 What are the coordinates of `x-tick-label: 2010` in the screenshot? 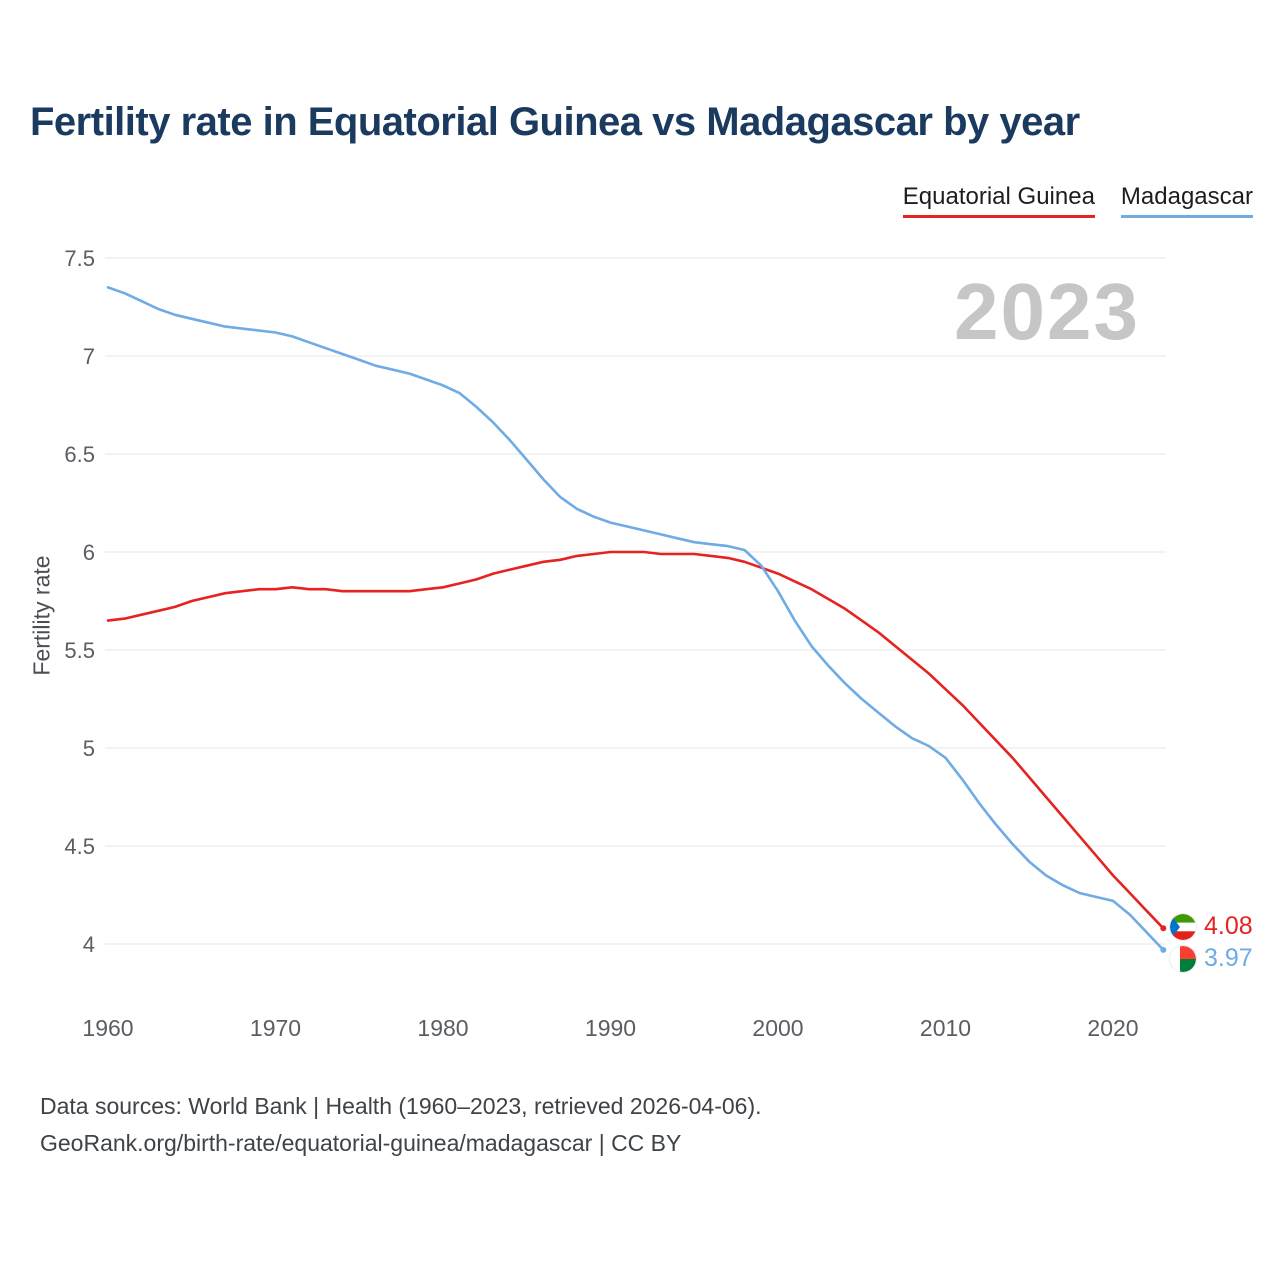 It's located at (945, 1028).